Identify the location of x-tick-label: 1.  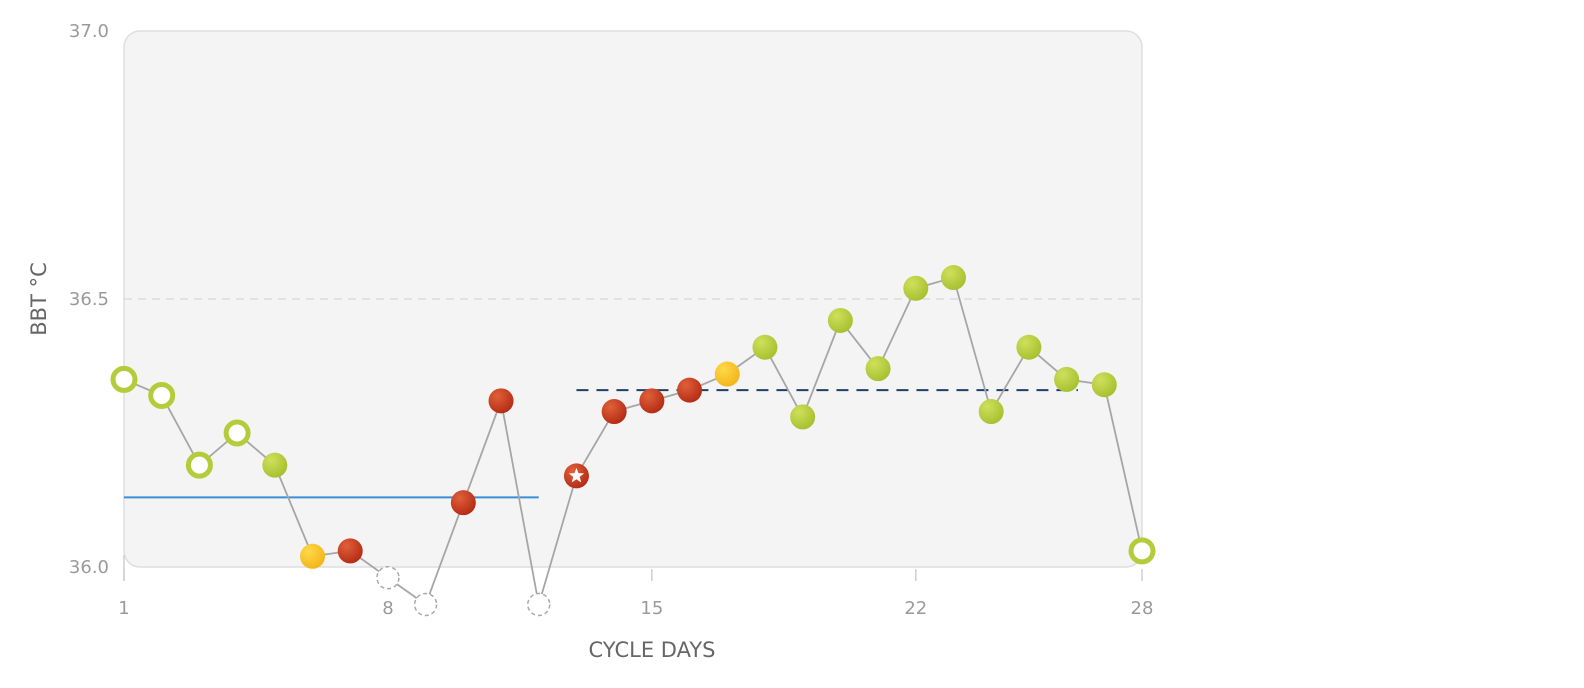
(123, 608).